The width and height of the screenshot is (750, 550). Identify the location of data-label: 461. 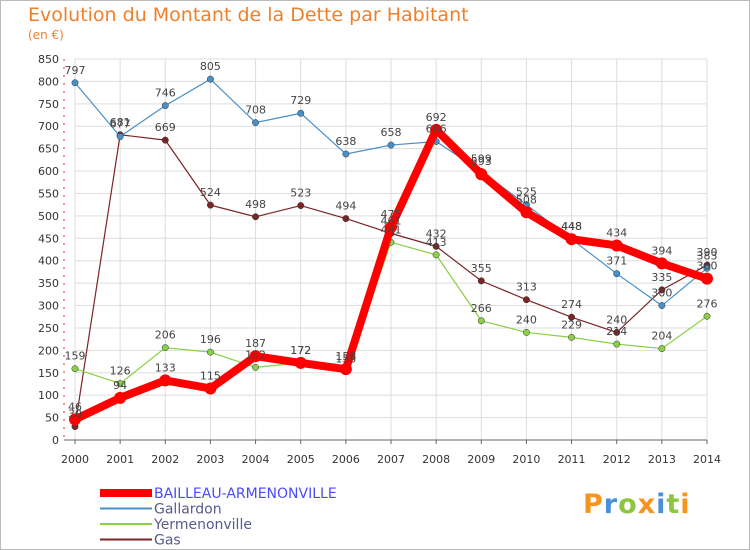
(391, 220).